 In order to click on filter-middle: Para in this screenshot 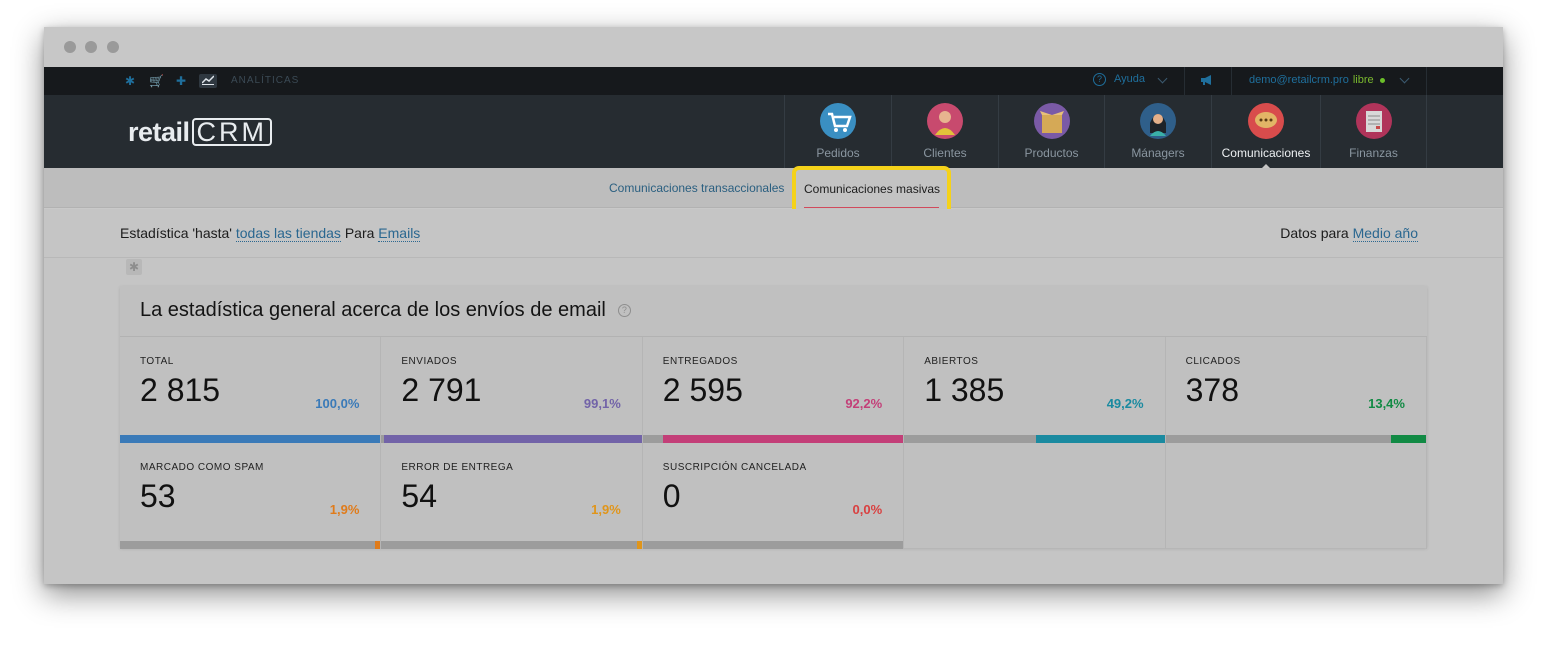, I will do `click(359, 233)`.